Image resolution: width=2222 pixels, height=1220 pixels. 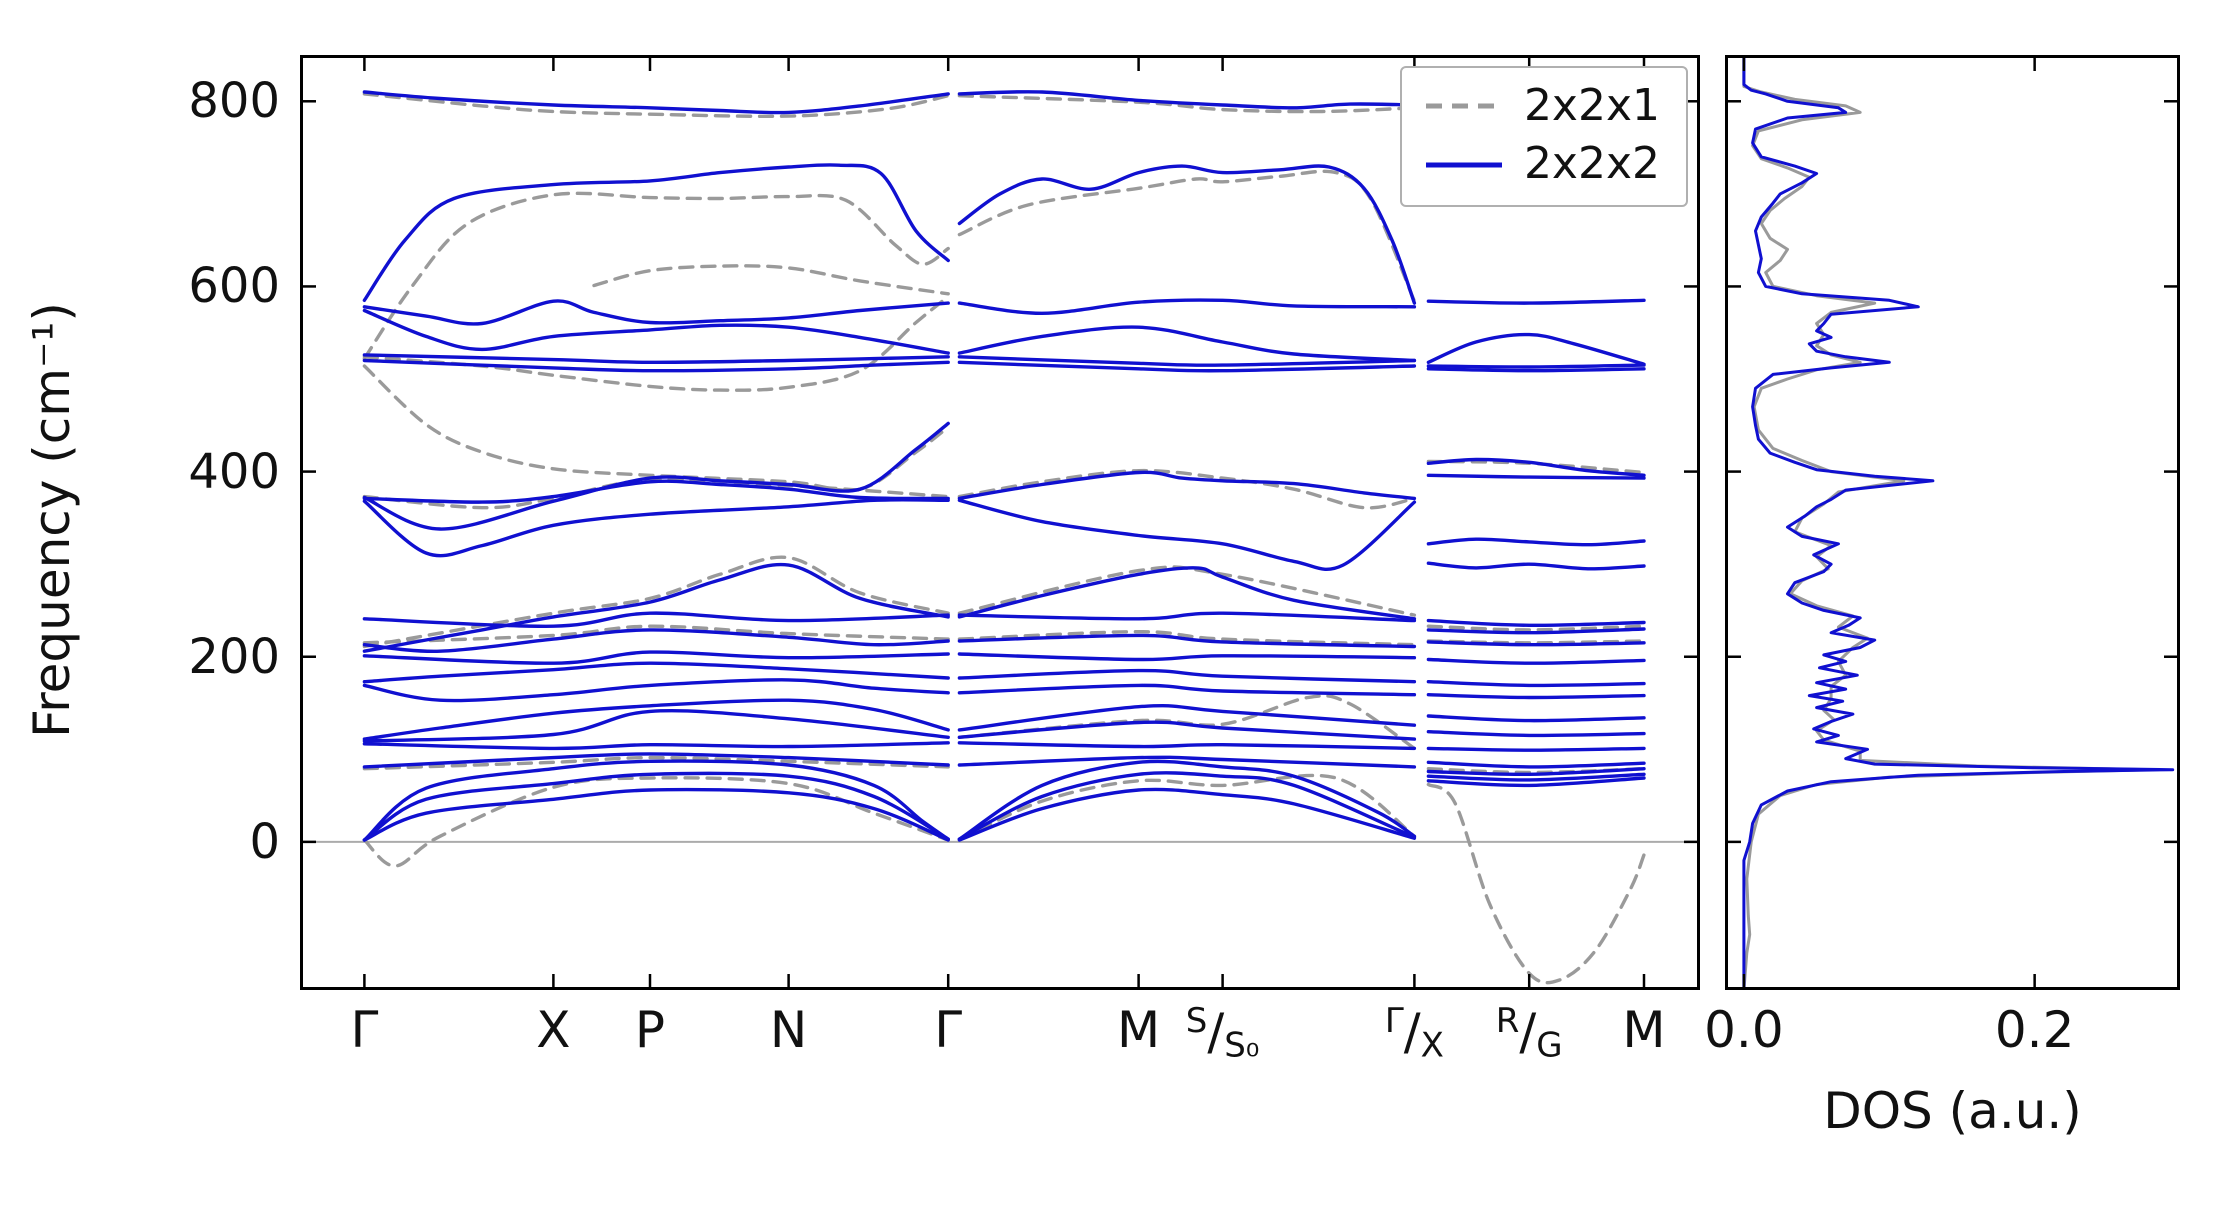 I want to click on y-tick-label-0: 0, so click(x=264, y=841).